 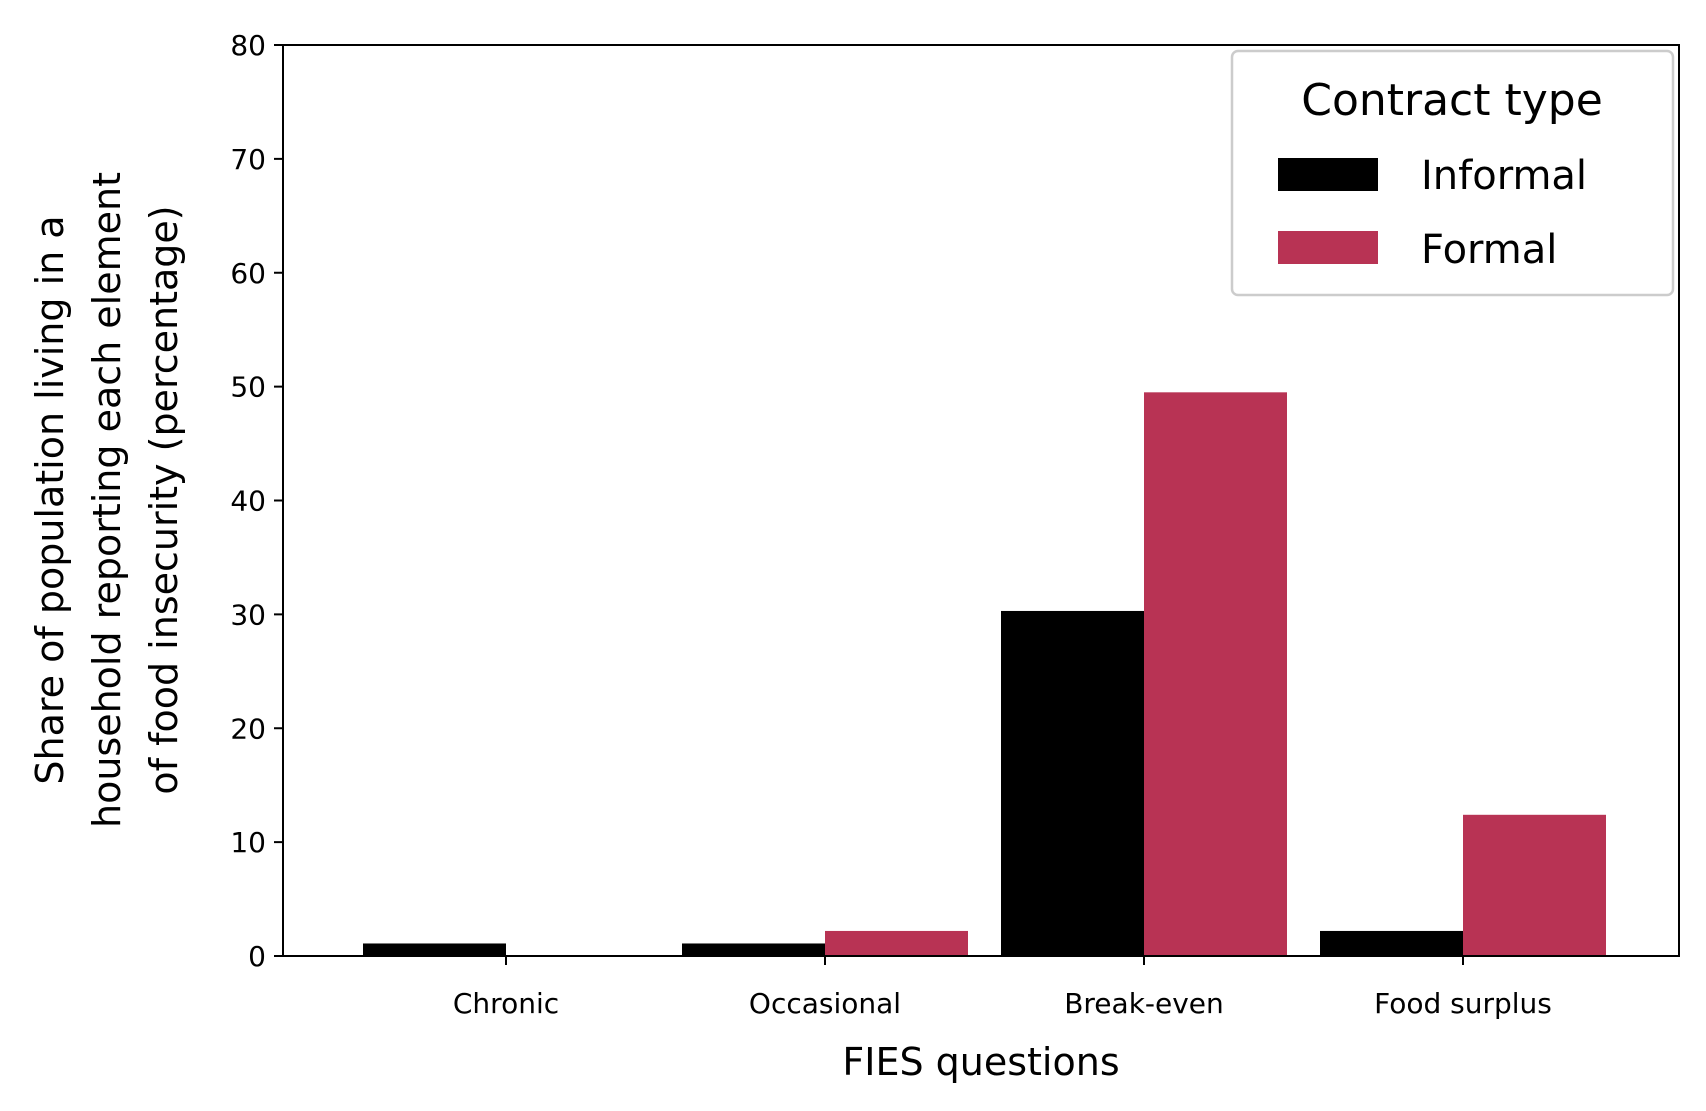 I want to click on bar-informal-chronic, so click(x=434, y=949).